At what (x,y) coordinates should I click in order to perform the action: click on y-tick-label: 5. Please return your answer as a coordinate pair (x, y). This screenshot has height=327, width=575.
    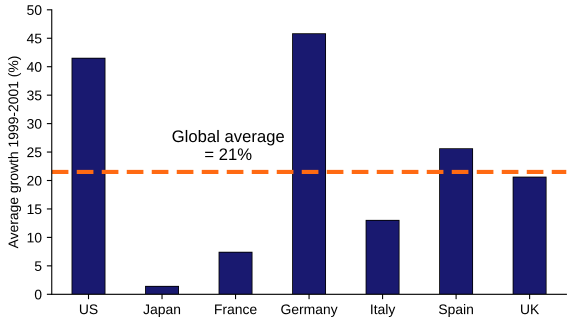
    Looking at the image, I should click on (38, 266).